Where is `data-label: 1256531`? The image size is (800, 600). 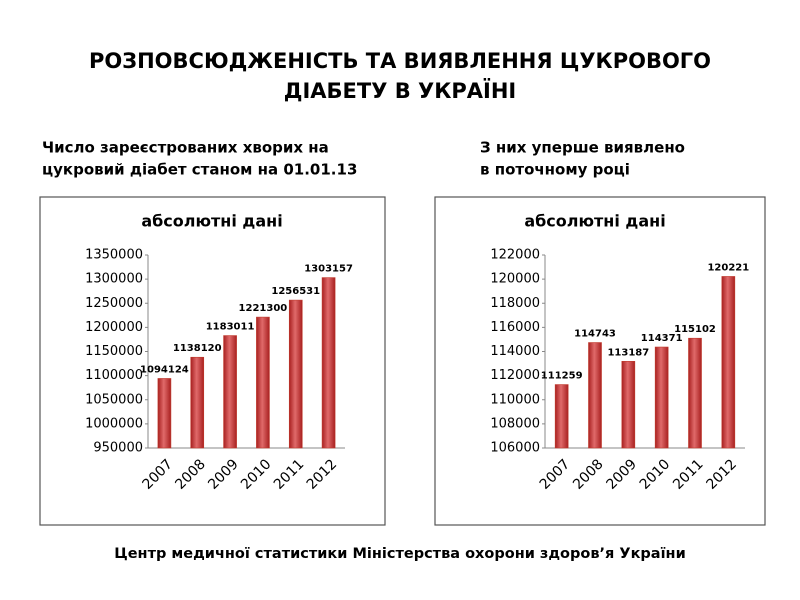
data-label: 1256531 is located at coordinates (295, 291).